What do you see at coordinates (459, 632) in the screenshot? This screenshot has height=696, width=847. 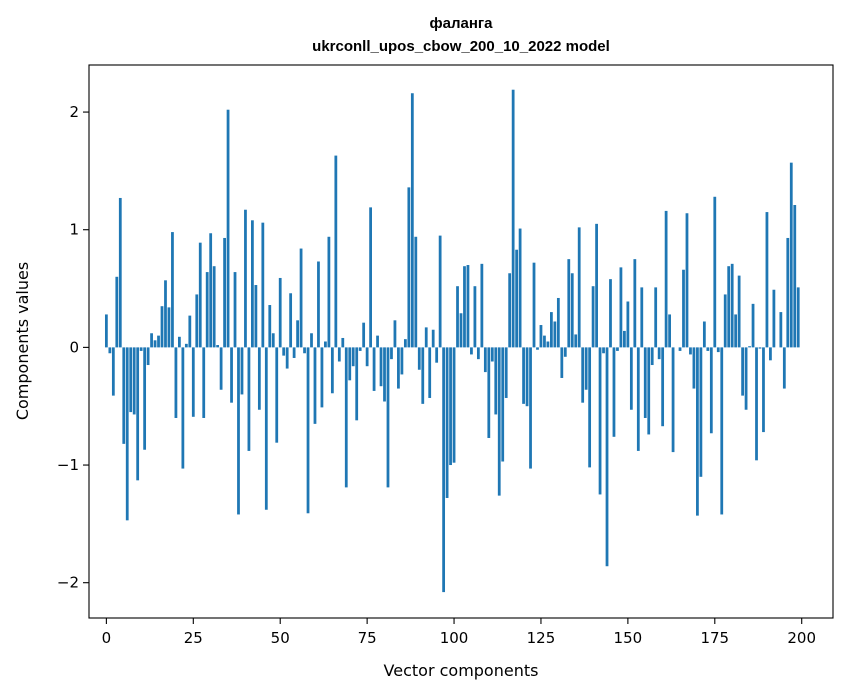 I see `x-axis-ticks: 0 25 50 75 100 125 150 175 200` at bounding box center [459, 632].